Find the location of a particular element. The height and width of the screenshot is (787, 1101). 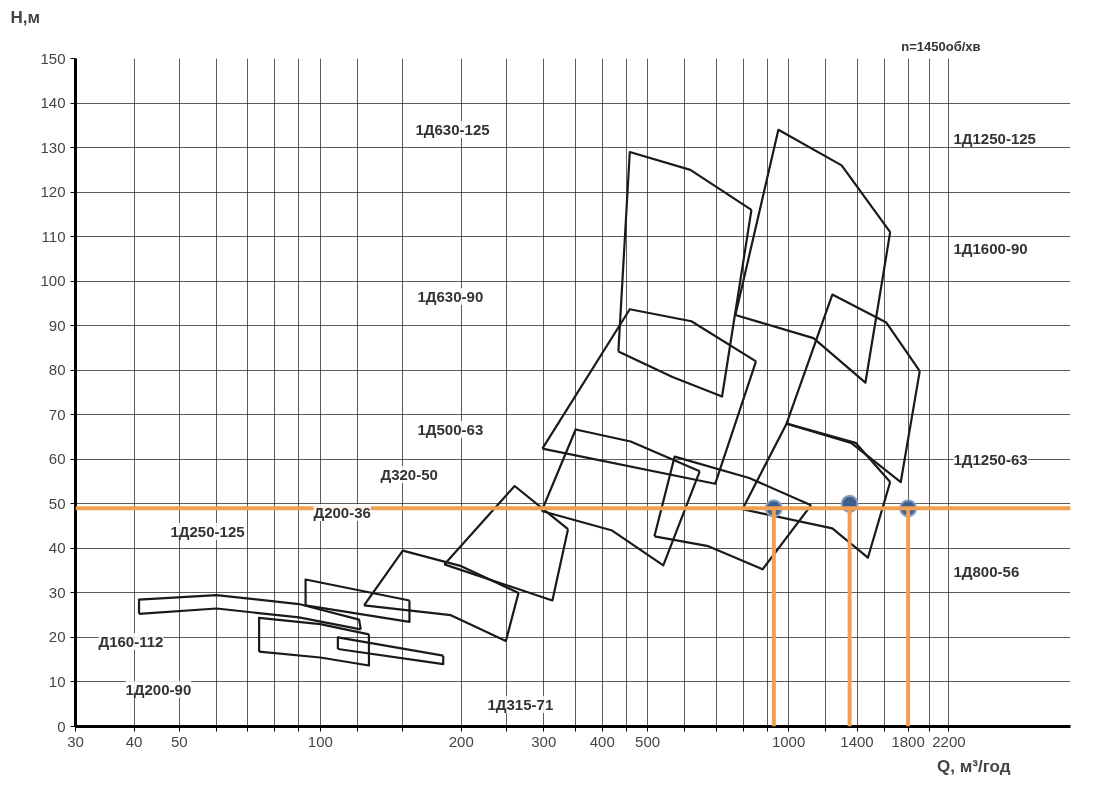

annotation: Д160-112 is located at coordinates (131, 641).